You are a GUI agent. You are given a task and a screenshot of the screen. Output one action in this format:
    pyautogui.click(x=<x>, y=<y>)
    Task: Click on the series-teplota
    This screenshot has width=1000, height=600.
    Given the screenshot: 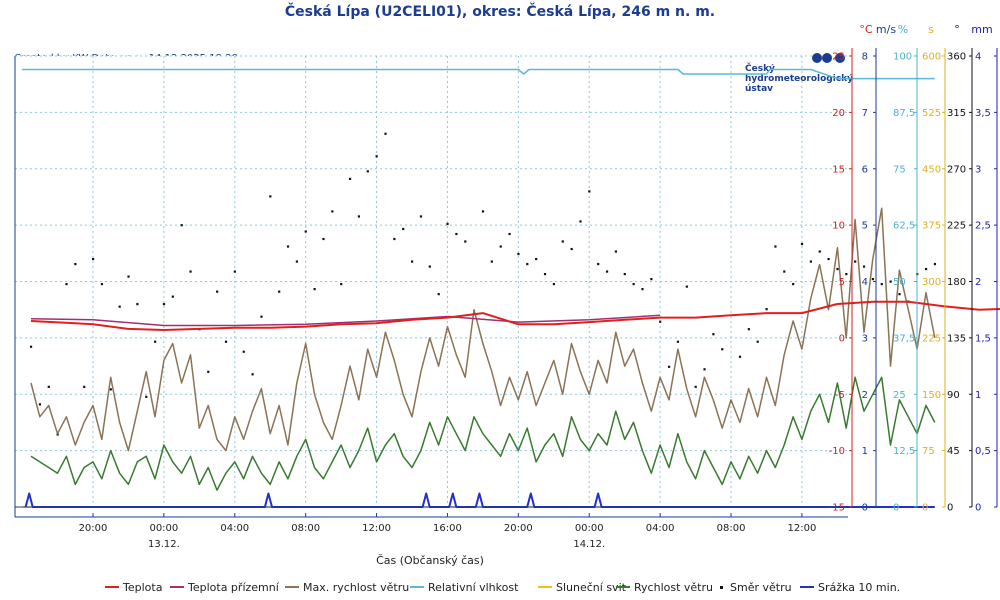 What is the action you would take?
    pyautogui.click(x=515, y=315)
    